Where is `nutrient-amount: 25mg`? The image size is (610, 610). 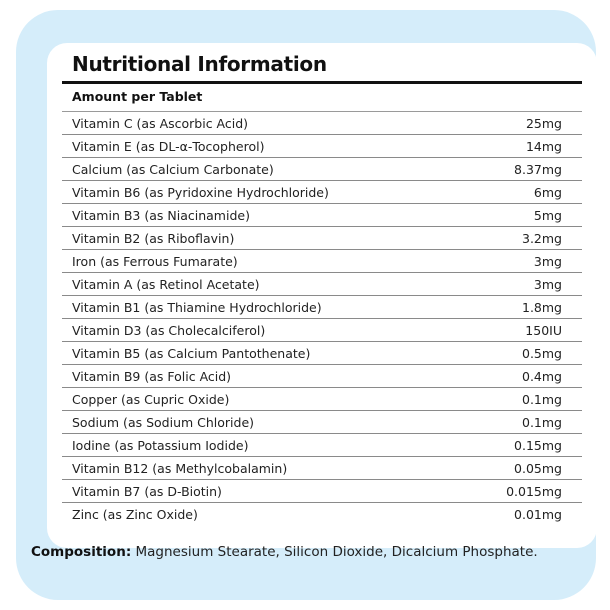
nutrient-amount: 25mg is located at coordinates (543, 123).